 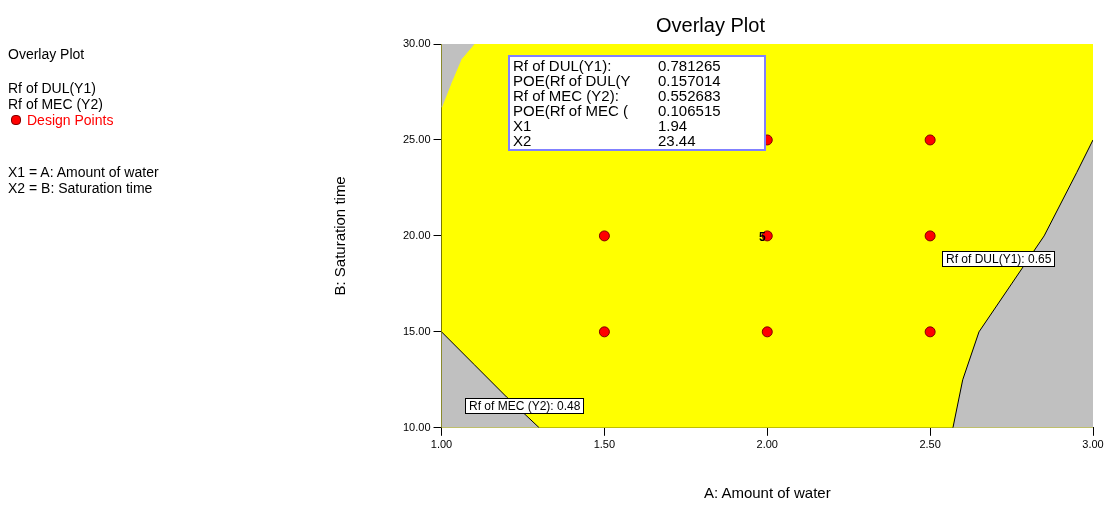 I want to click on y-tick-label: 30.00, so click(x=417, y=43).